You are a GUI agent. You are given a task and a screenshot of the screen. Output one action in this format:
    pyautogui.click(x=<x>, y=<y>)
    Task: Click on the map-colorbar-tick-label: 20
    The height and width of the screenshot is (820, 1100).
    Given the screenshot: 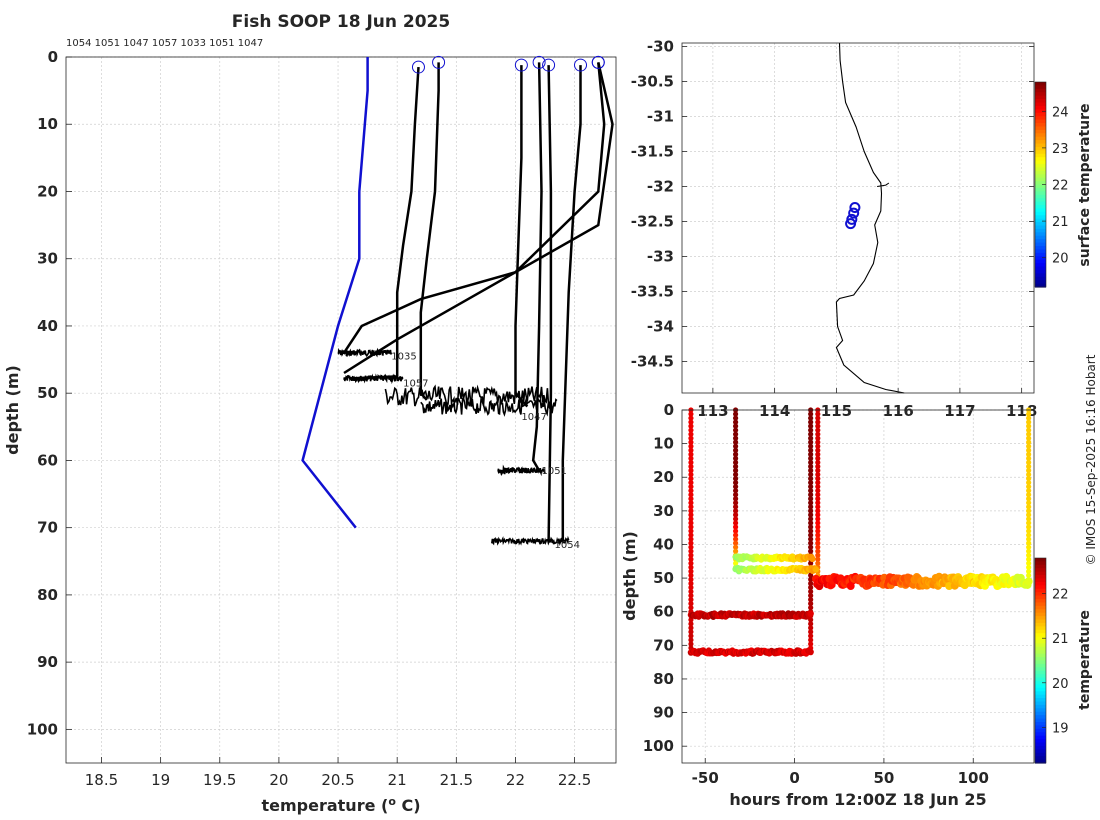 What is the action you would take?
    pyautogui.click(x=1060, y=259)
    